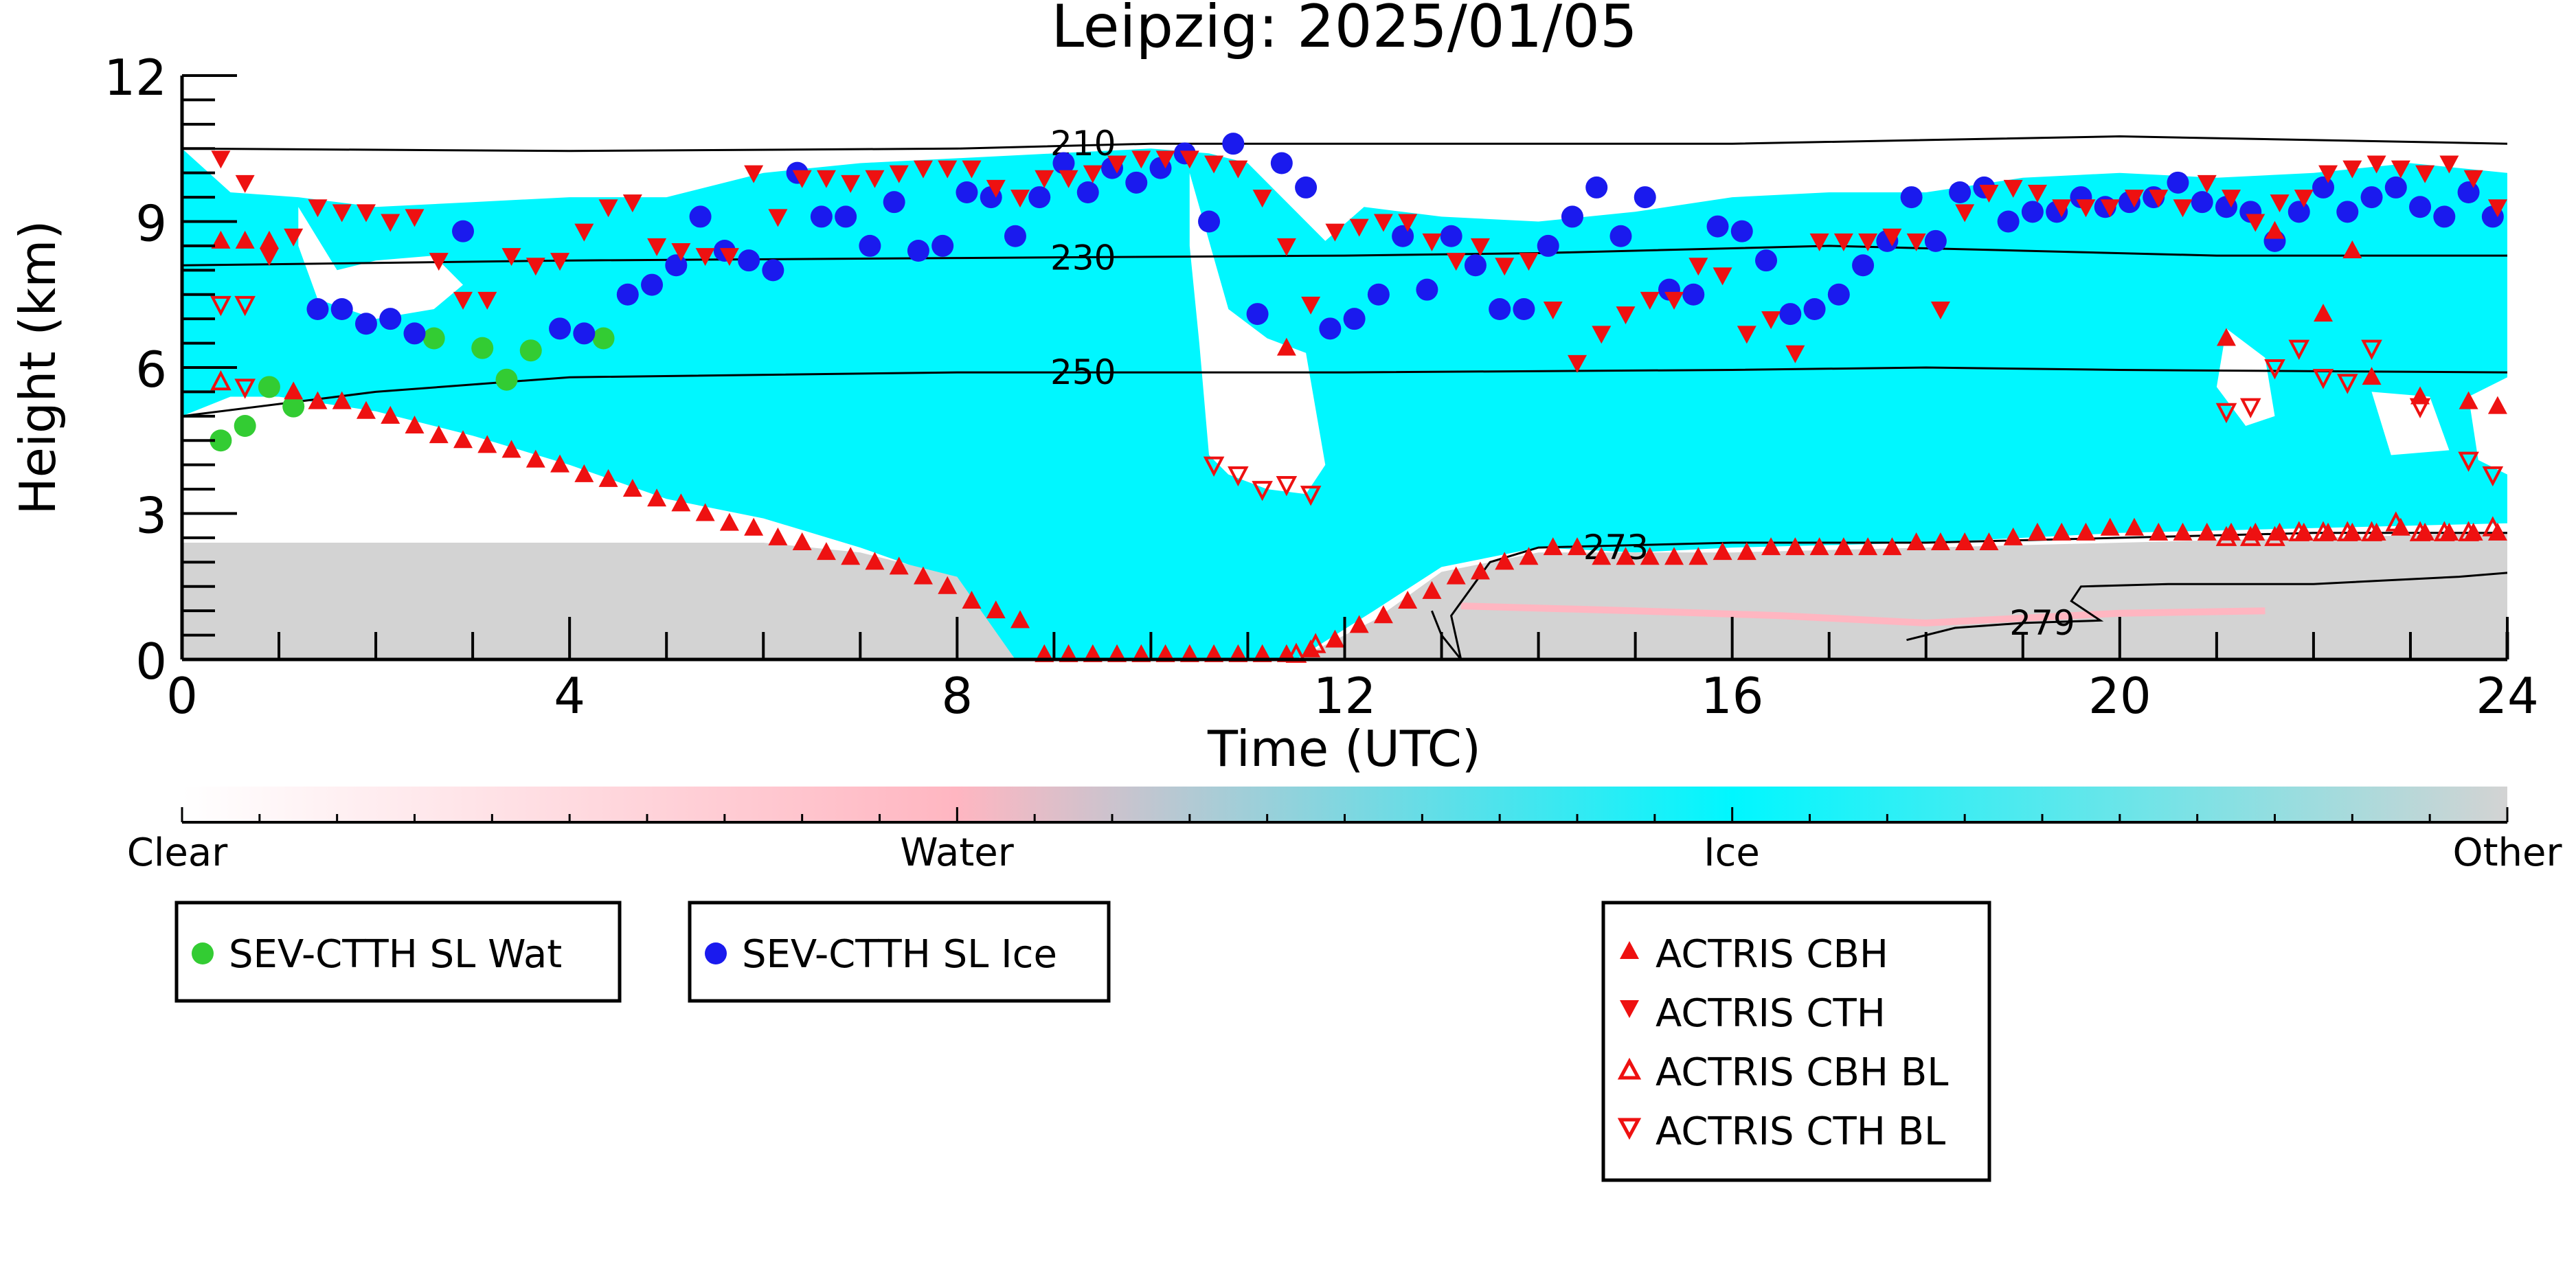 This screenshot has height=1288, width=2576. I want to click on y-tick-label-0: 0, so click(151, 661).